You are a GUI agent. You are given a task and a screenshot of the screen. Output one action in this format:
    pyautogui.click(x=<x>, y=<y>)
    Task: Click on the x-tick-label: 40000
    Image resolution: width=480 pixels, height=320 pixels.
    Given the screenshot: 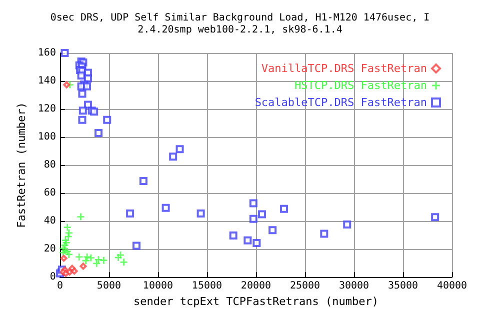 What is the action you would take?
    pyautogui.click(x=452, y=286)
    